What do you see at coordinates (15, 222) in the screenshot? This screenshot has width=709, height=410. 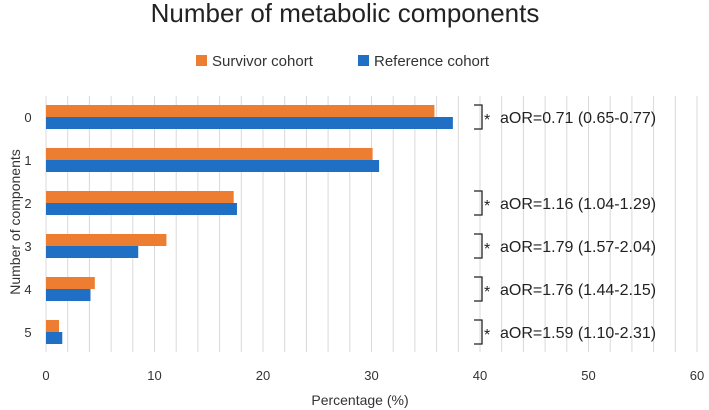 I see `y-axis-label: Number of components` at bounding box center [15, 222].